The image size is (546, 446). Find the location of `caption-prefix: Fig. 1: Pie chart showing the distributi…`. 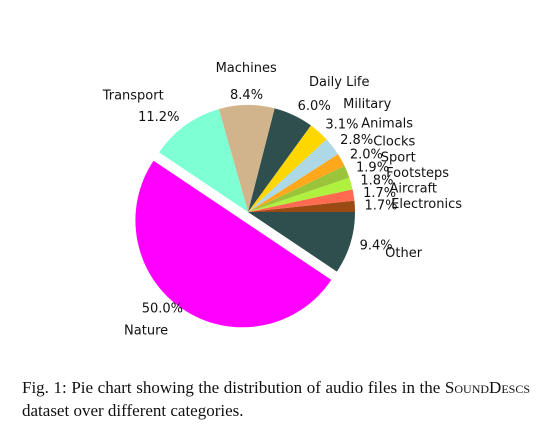

caption-prefix: Fig. 1: Pie chart showing the distributi… is located at coordinates (231, 387).